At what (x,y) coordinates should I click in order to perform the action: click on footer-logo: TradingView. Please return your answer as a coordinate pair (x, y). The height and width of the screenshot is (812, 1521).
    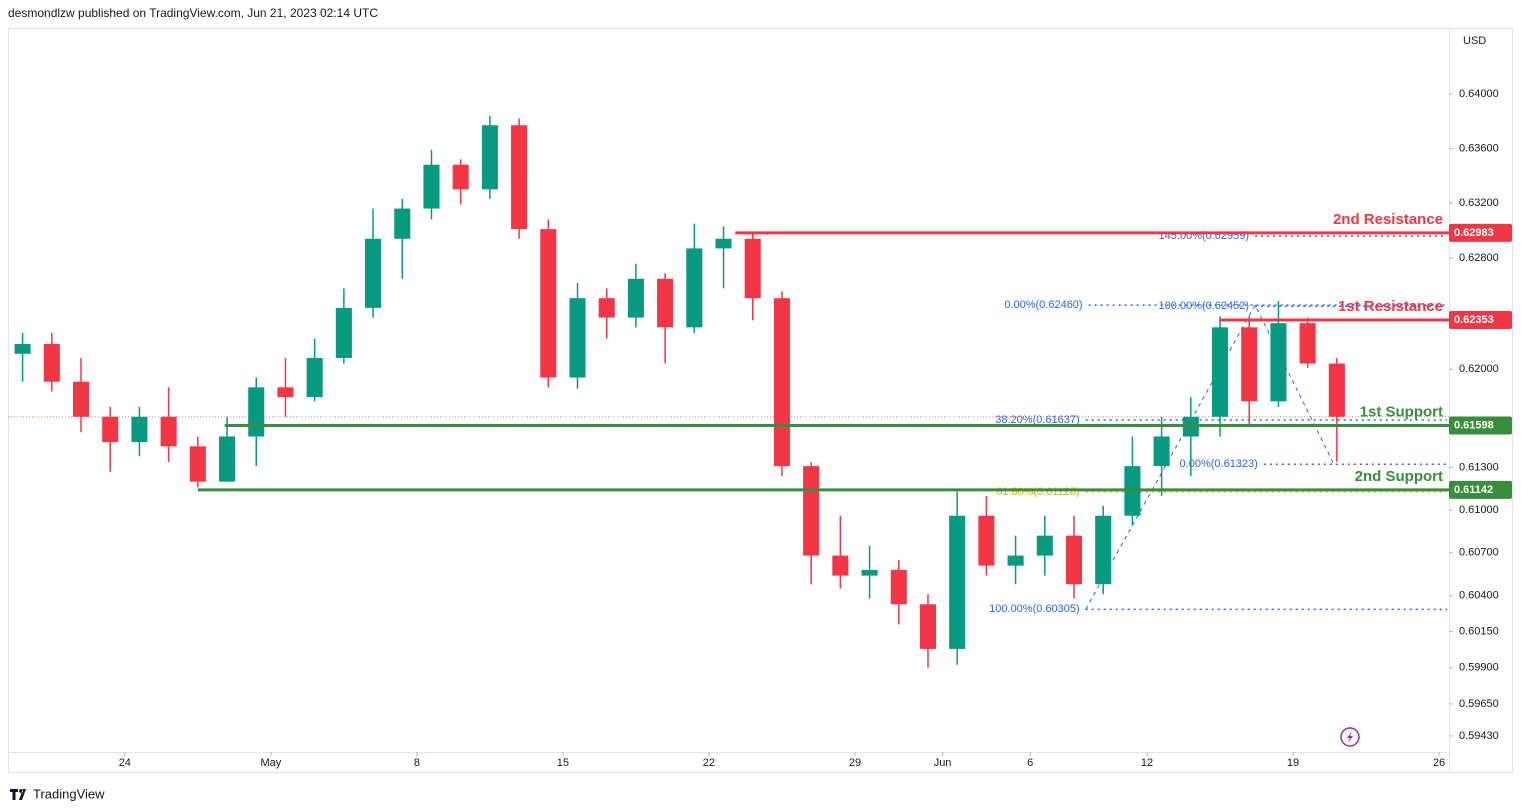
    Looking at the image, I should click on (57, 793).